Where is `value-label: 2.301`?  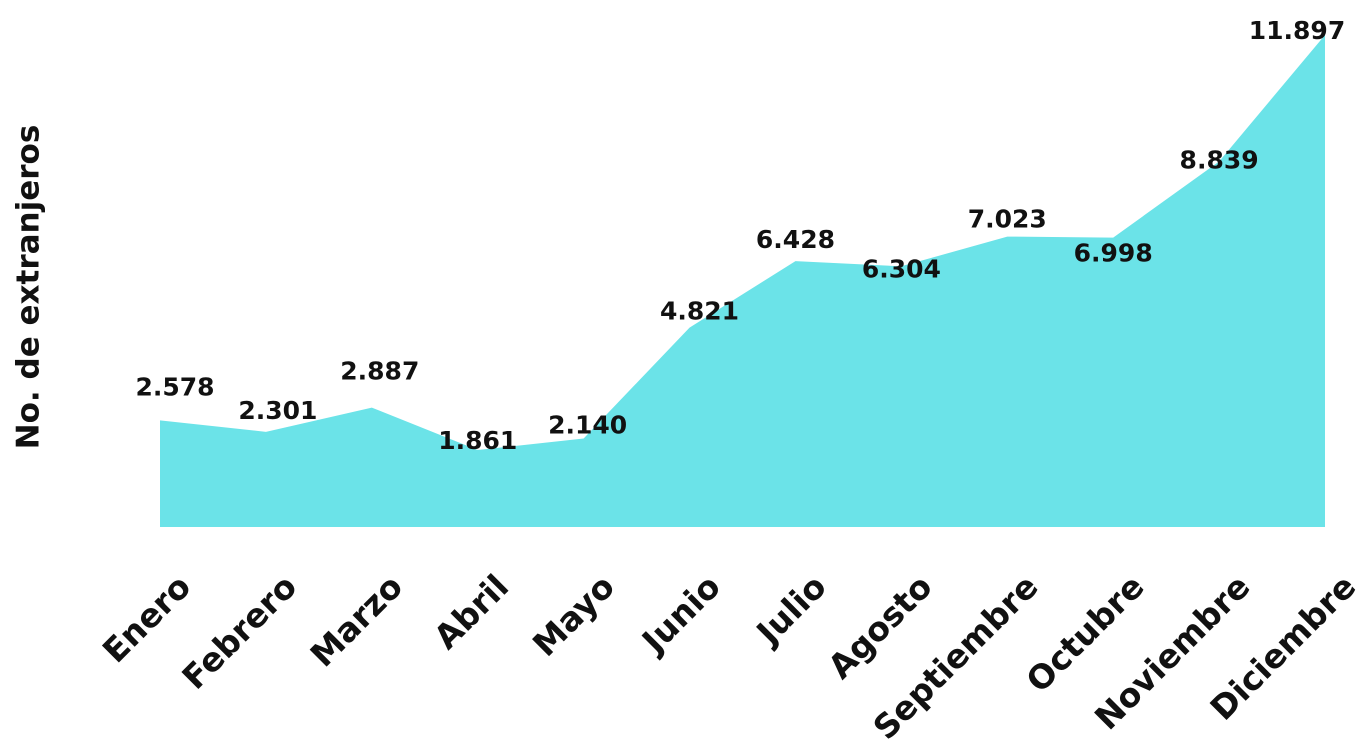 value-label: 2.301 is located at coordinates (277, 410).